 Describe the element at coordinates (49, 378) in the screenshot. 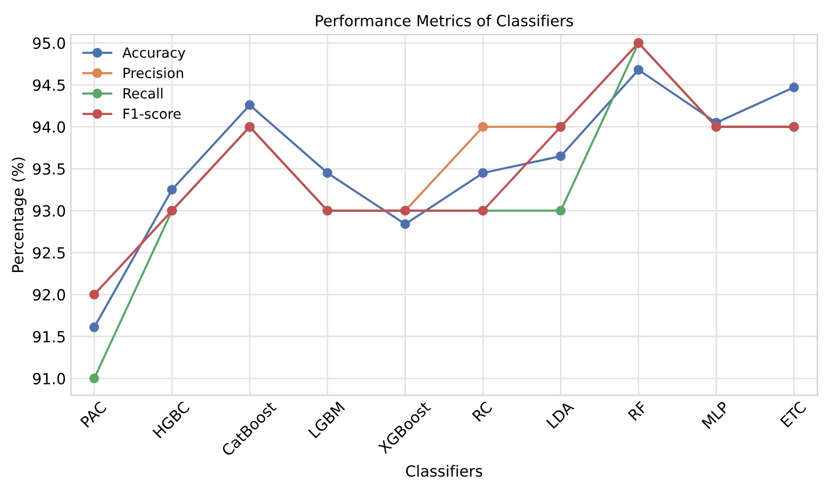

I see `y-tick-label: 91.0` at that location.